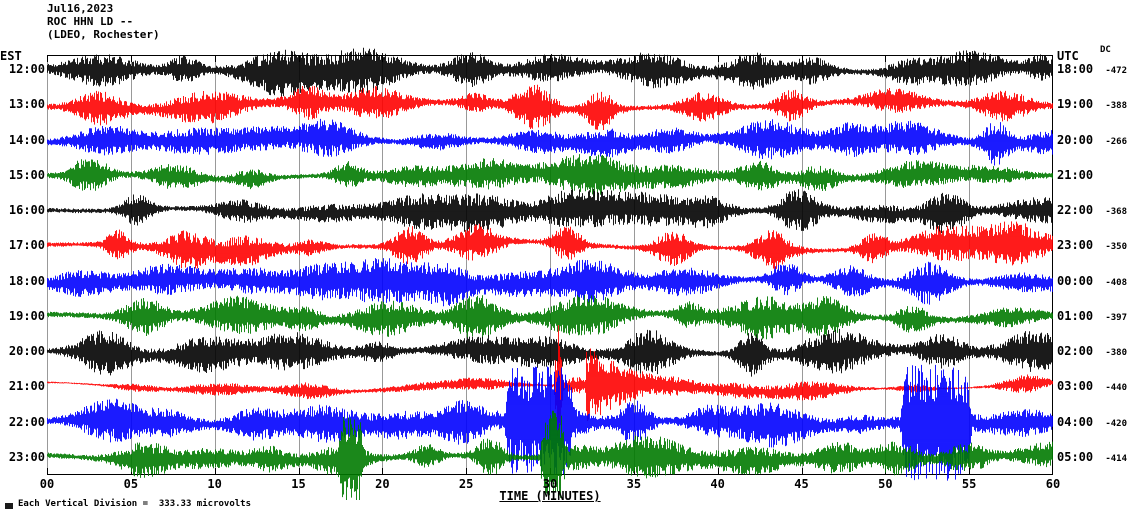  Describe the element at coordinates (1110, 177) in the screenshot. I see `dc-label` at that location.